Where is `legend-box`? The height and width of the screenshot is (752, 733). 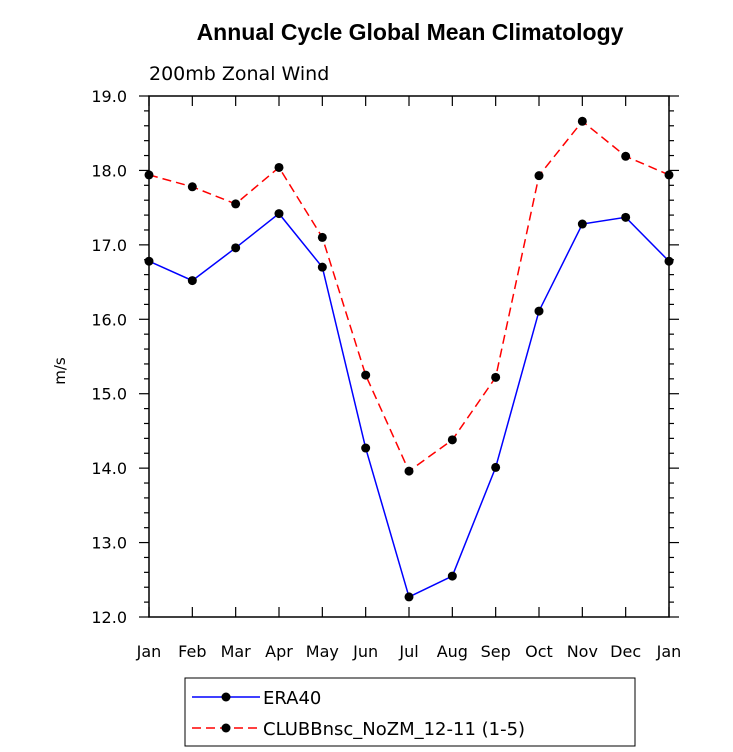
legend-box is located at coordinates (410, 712).